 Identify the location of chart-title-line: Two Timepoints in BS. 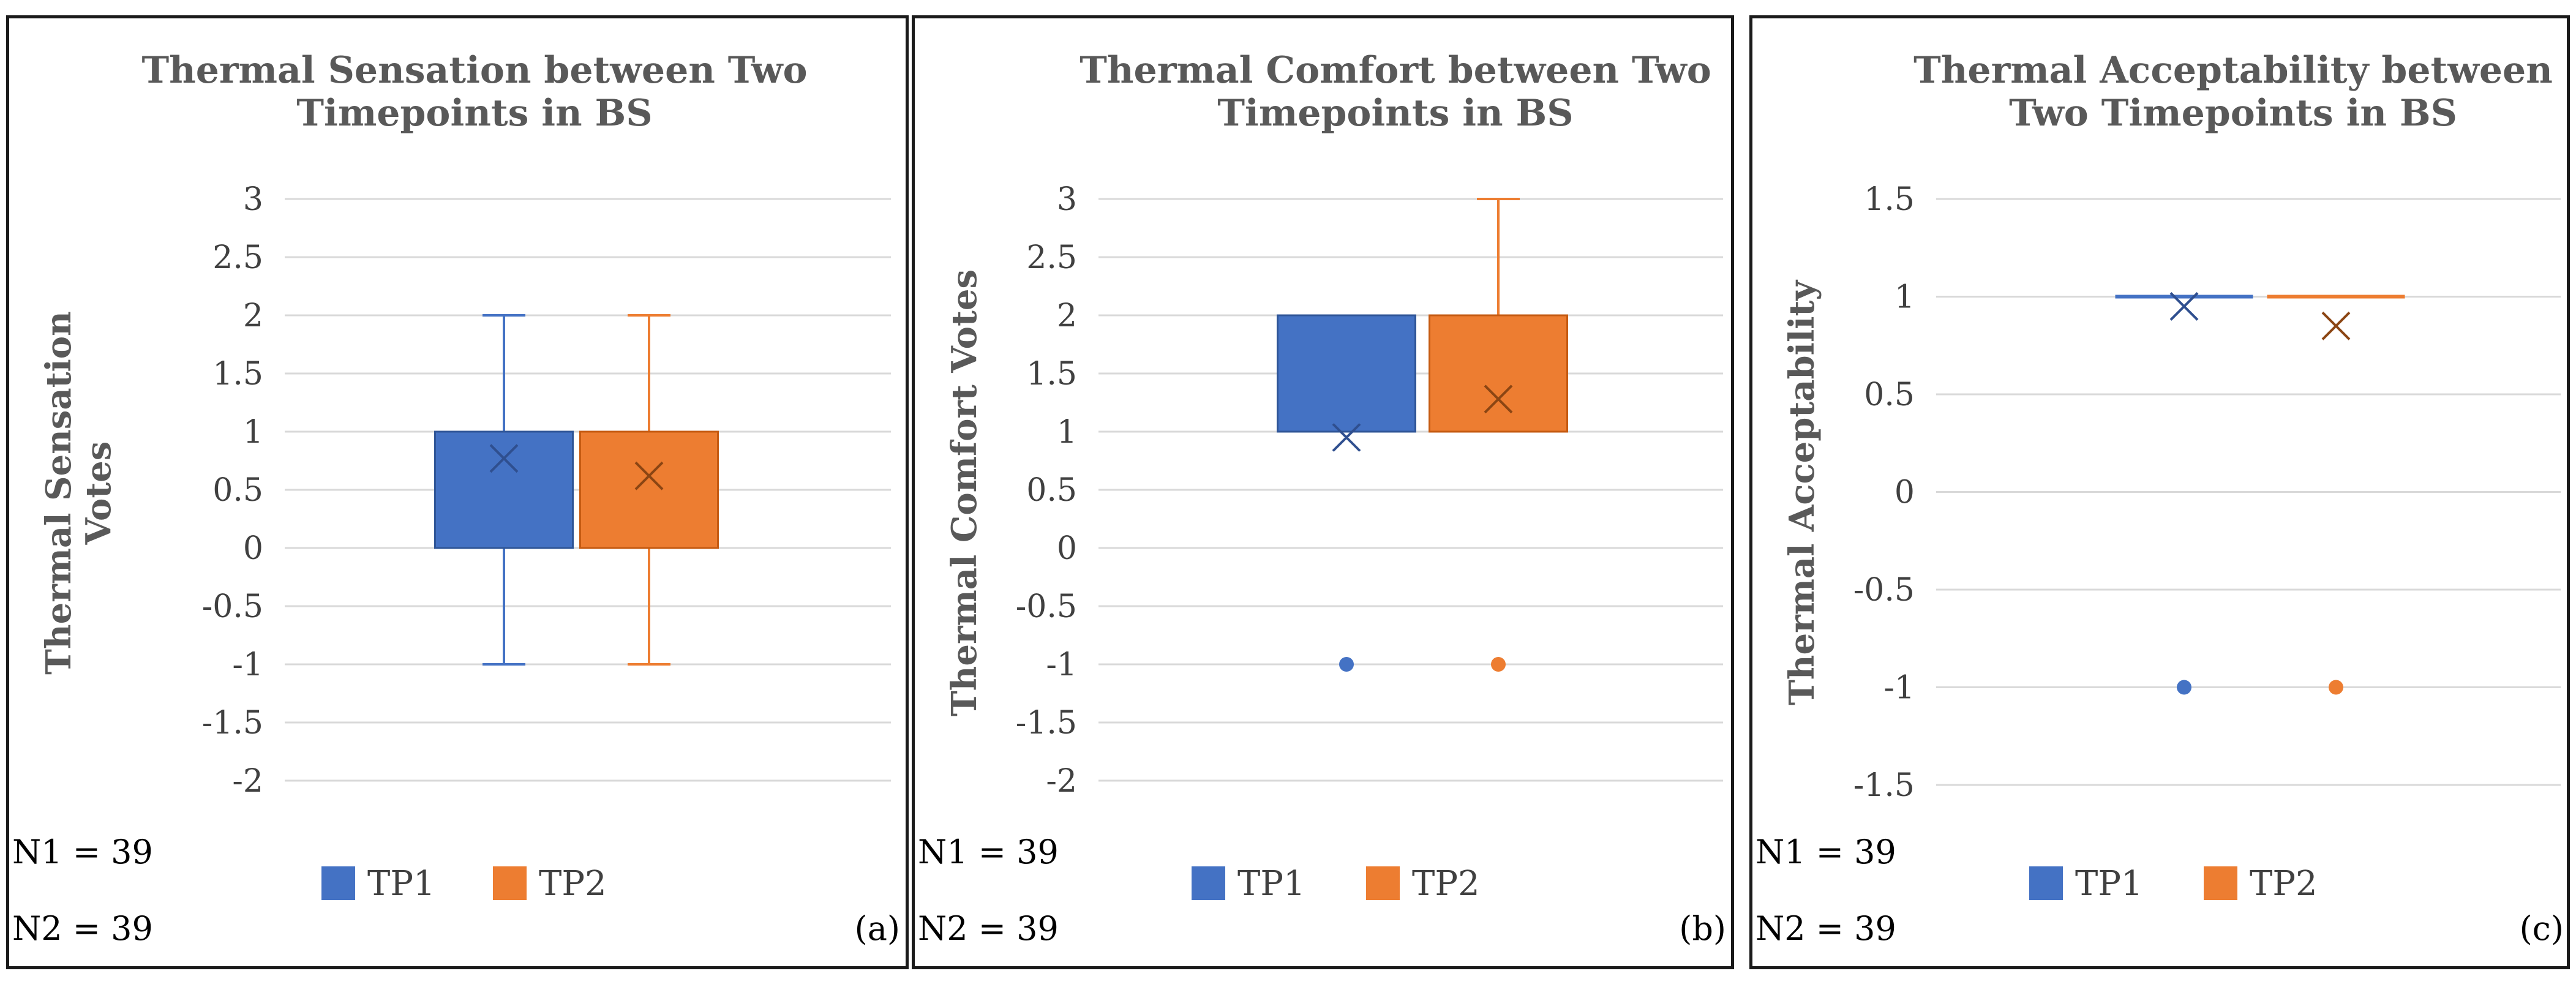
(2233, 113).